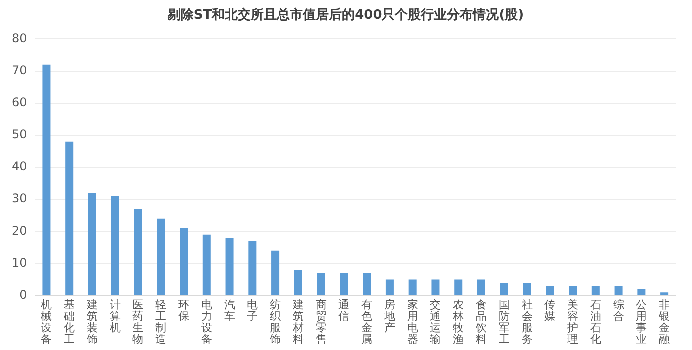 The height and width of the screenshot is (350, 692). I want to click on x-tick-label: 社会服务, so click(527, 322).